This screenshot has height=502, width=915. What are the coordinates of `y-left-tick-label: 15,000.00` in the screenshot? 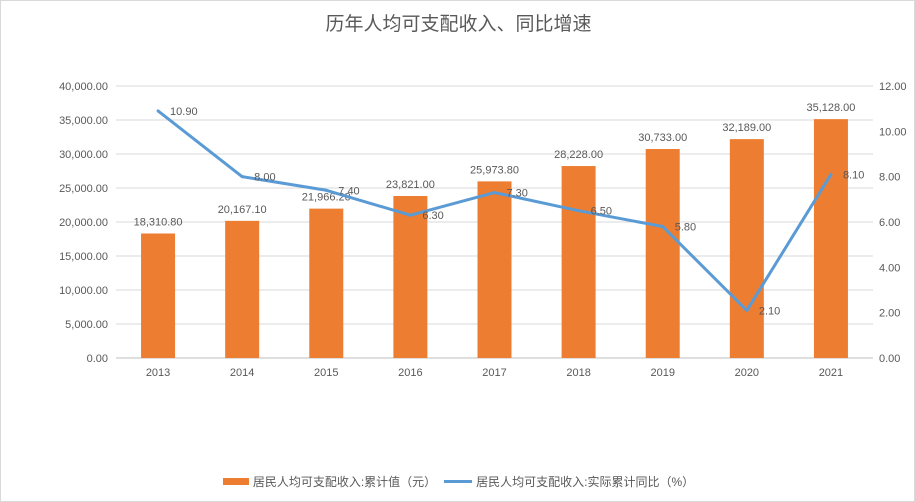 It's located at (83, 257).